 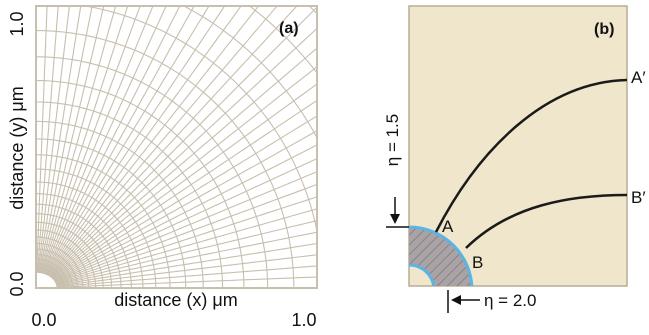 What do you see at coordinates (510, 300) in the screenshot?
I see `eta-outer-label: η = 2.0` at bounding box center [510, 300].